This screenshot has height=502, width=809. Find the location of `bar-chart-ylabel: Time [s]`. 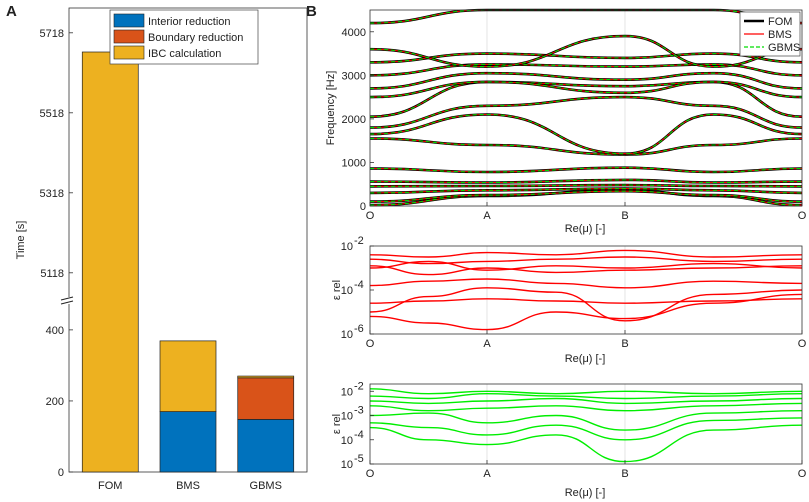

bar-chart-ylabel: Time [s] is located at coordinates (21, 240).